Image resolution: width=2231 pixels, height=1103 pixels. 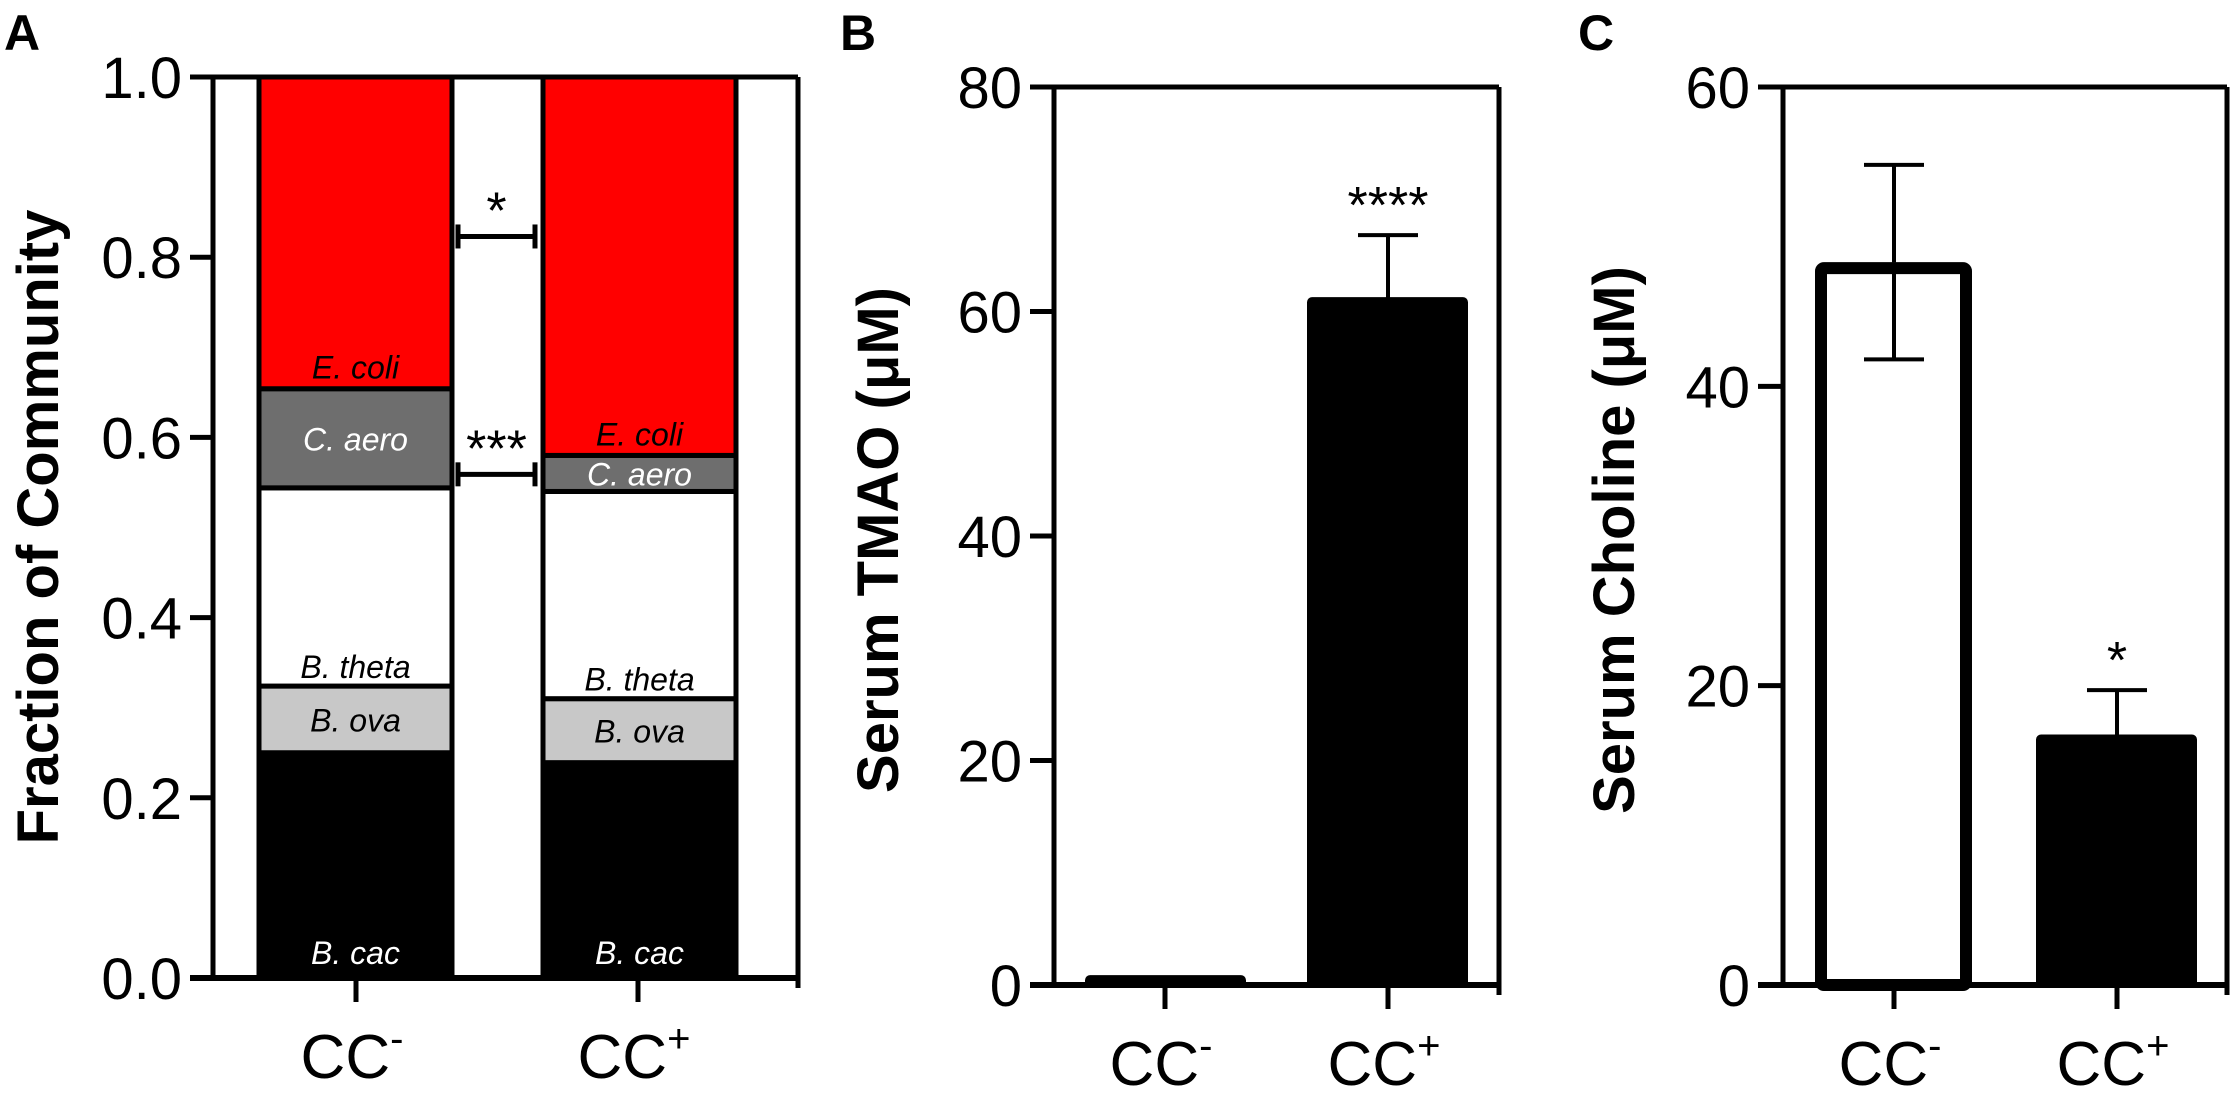 I want to click on y-tick-label: 80, so click(x=989, y=88).